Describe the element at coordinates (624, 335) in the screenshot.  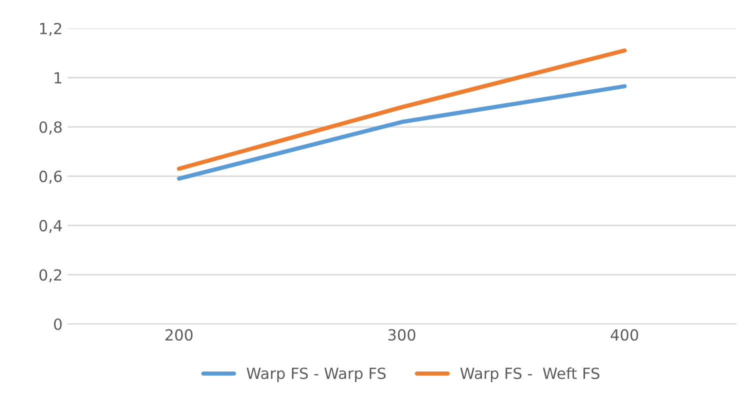
I see `x-tick-label: 400` at that location.